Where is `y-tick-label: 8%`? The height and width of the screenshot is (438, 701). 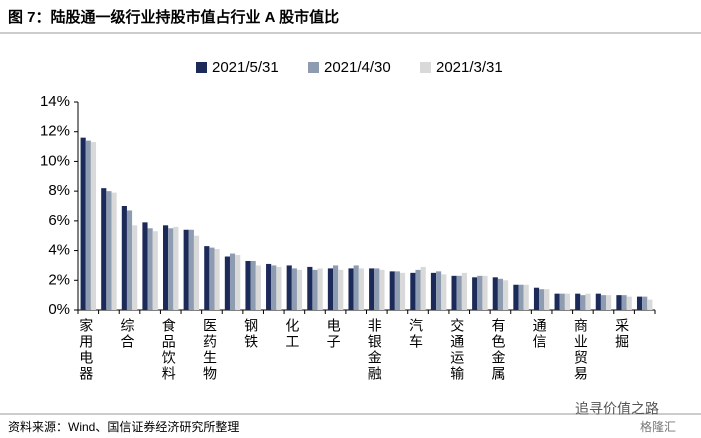
y-tick-label: 8% is located at coordinates (59, 190).